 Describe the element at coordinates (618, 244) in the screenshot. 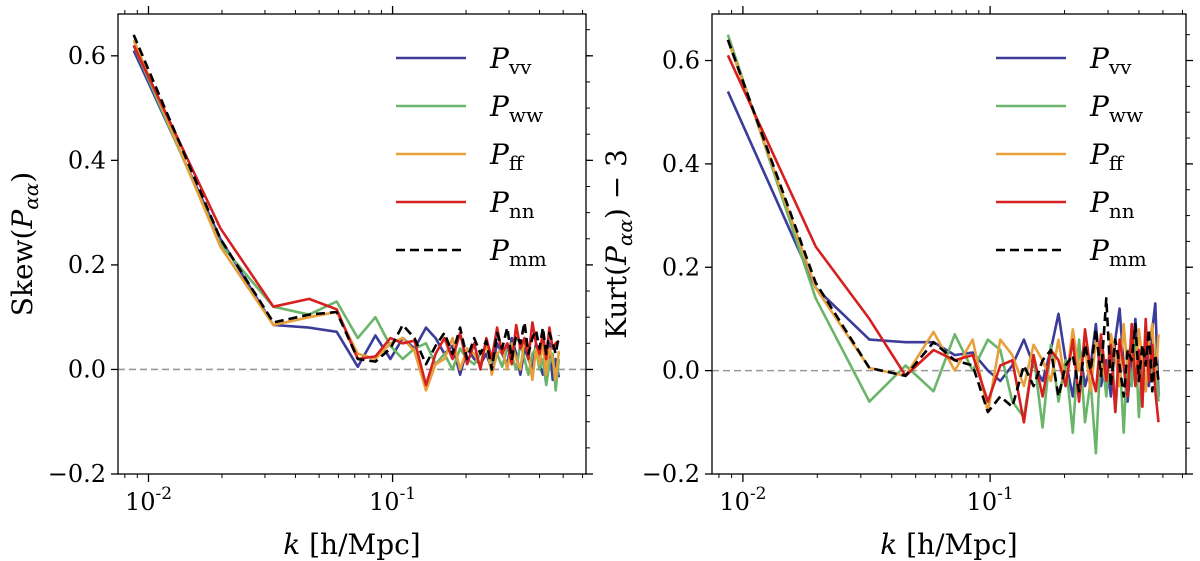

I see `y-axis-label: Kurt(Pαα) − 3` at that location.